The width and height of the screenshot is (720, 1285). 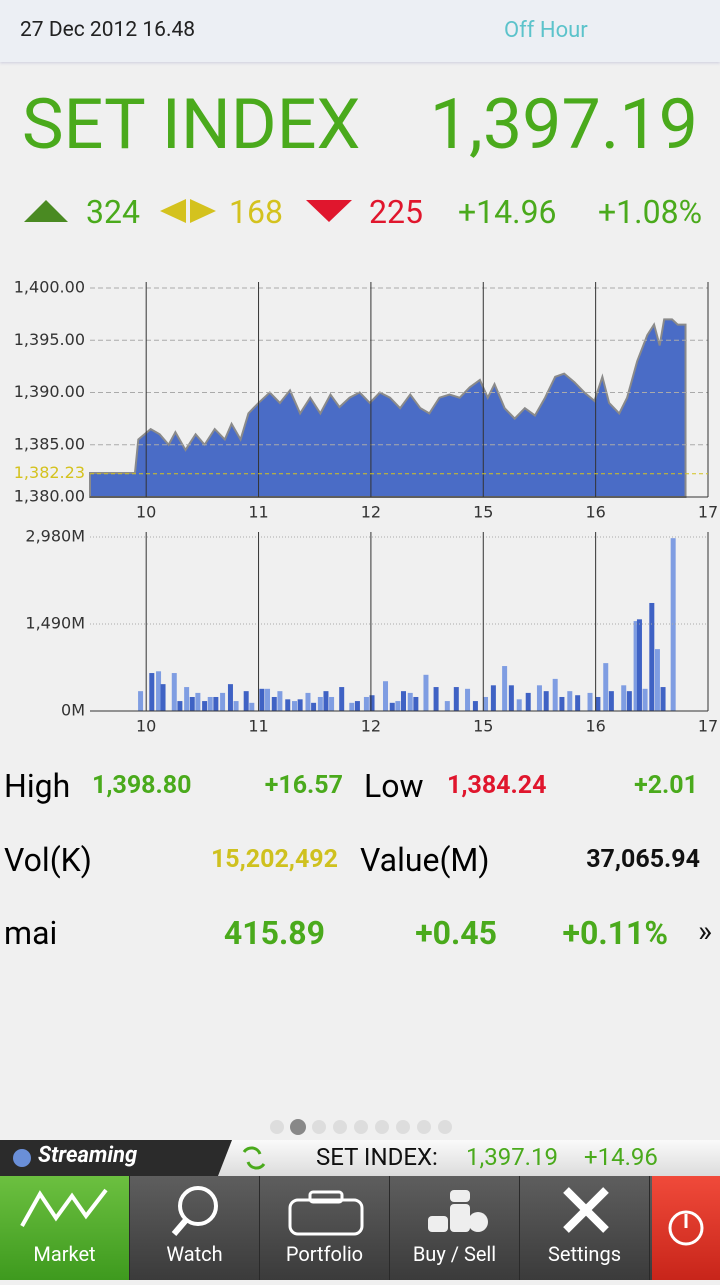 What do you see at coordinates (65, 1228) in the screenshot?
I see `tab: Market` at bounding box center [65, 1228].